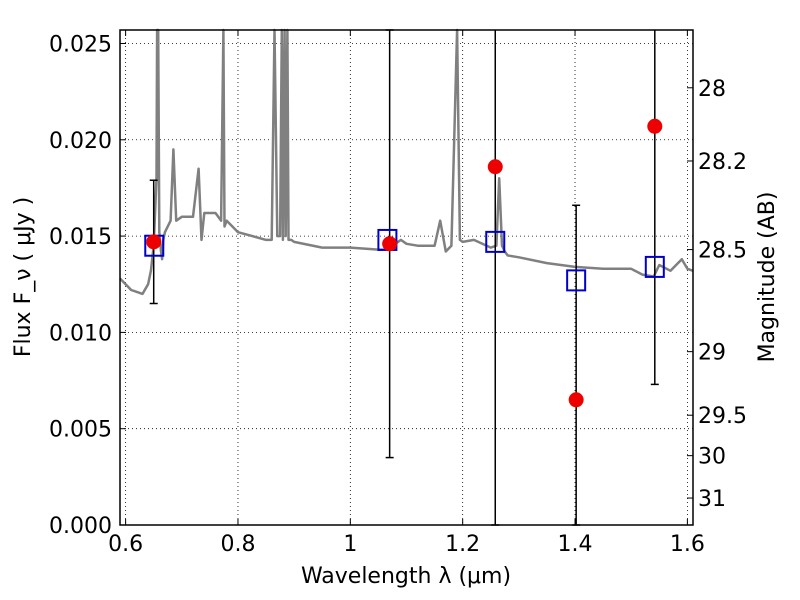 This screenshot has height=600, width=800. I want to click on right-tick-label: 28, so click(712, 89).